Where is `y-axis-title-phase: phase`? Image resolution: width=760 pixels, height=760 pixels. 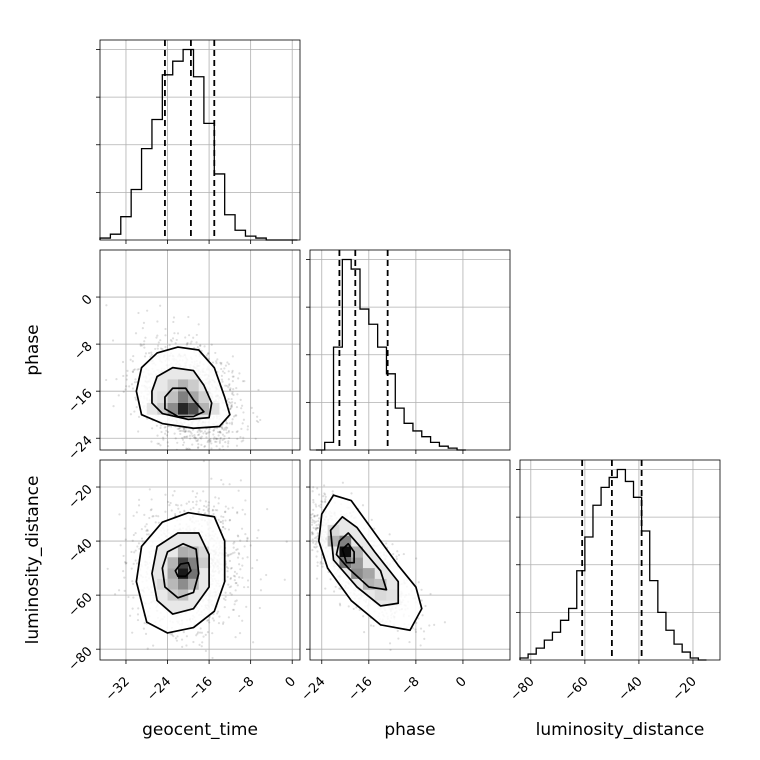
y-axis-title-phase: phase is located at coordinates (33, 349).